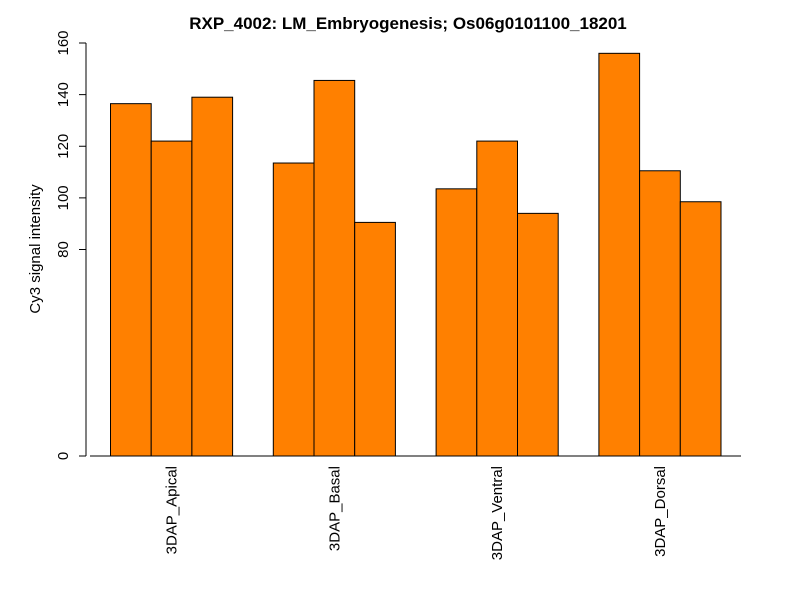 This screenshot has height=600, width=800. What do you see at coordinates (63, 94) in the screenshot?
I see `y-tick-label: 140` at bounding box center [63, 94].